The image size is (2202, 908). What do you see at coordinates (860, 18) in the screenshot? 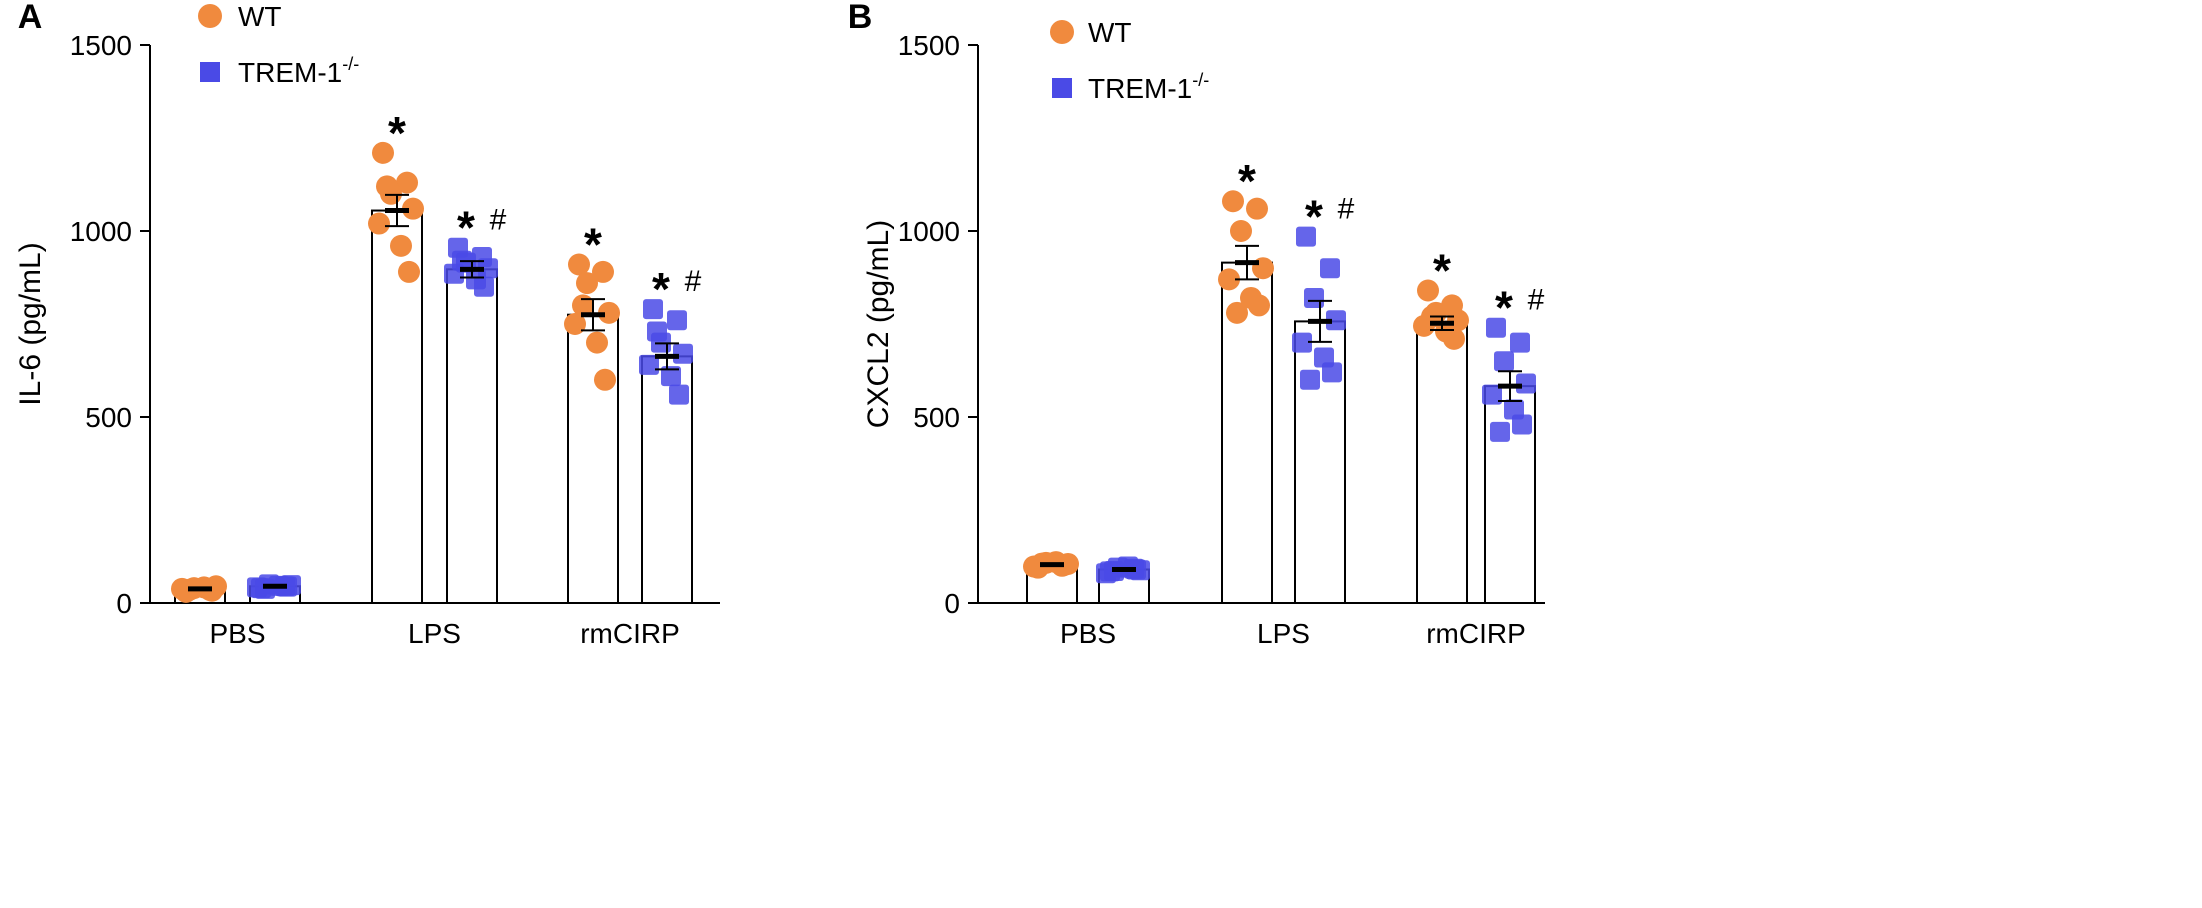
I see `panel-label: B` at bounding box center [860, 18].